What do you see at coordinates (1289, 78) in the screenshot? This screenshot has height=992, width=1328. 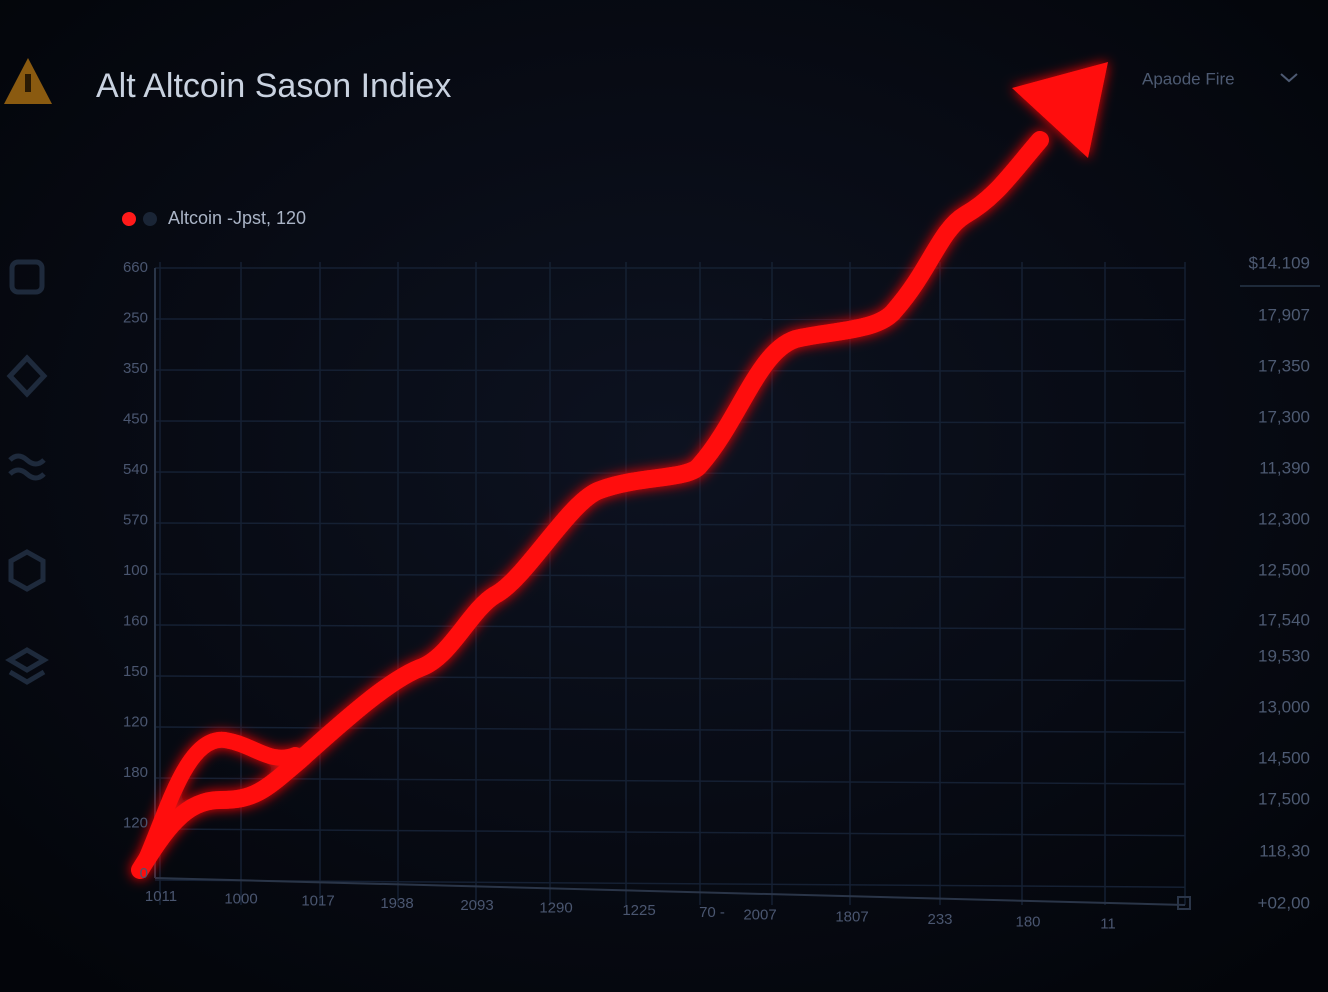 I see `dropdown-caret` at bounding box center [1289, 78].